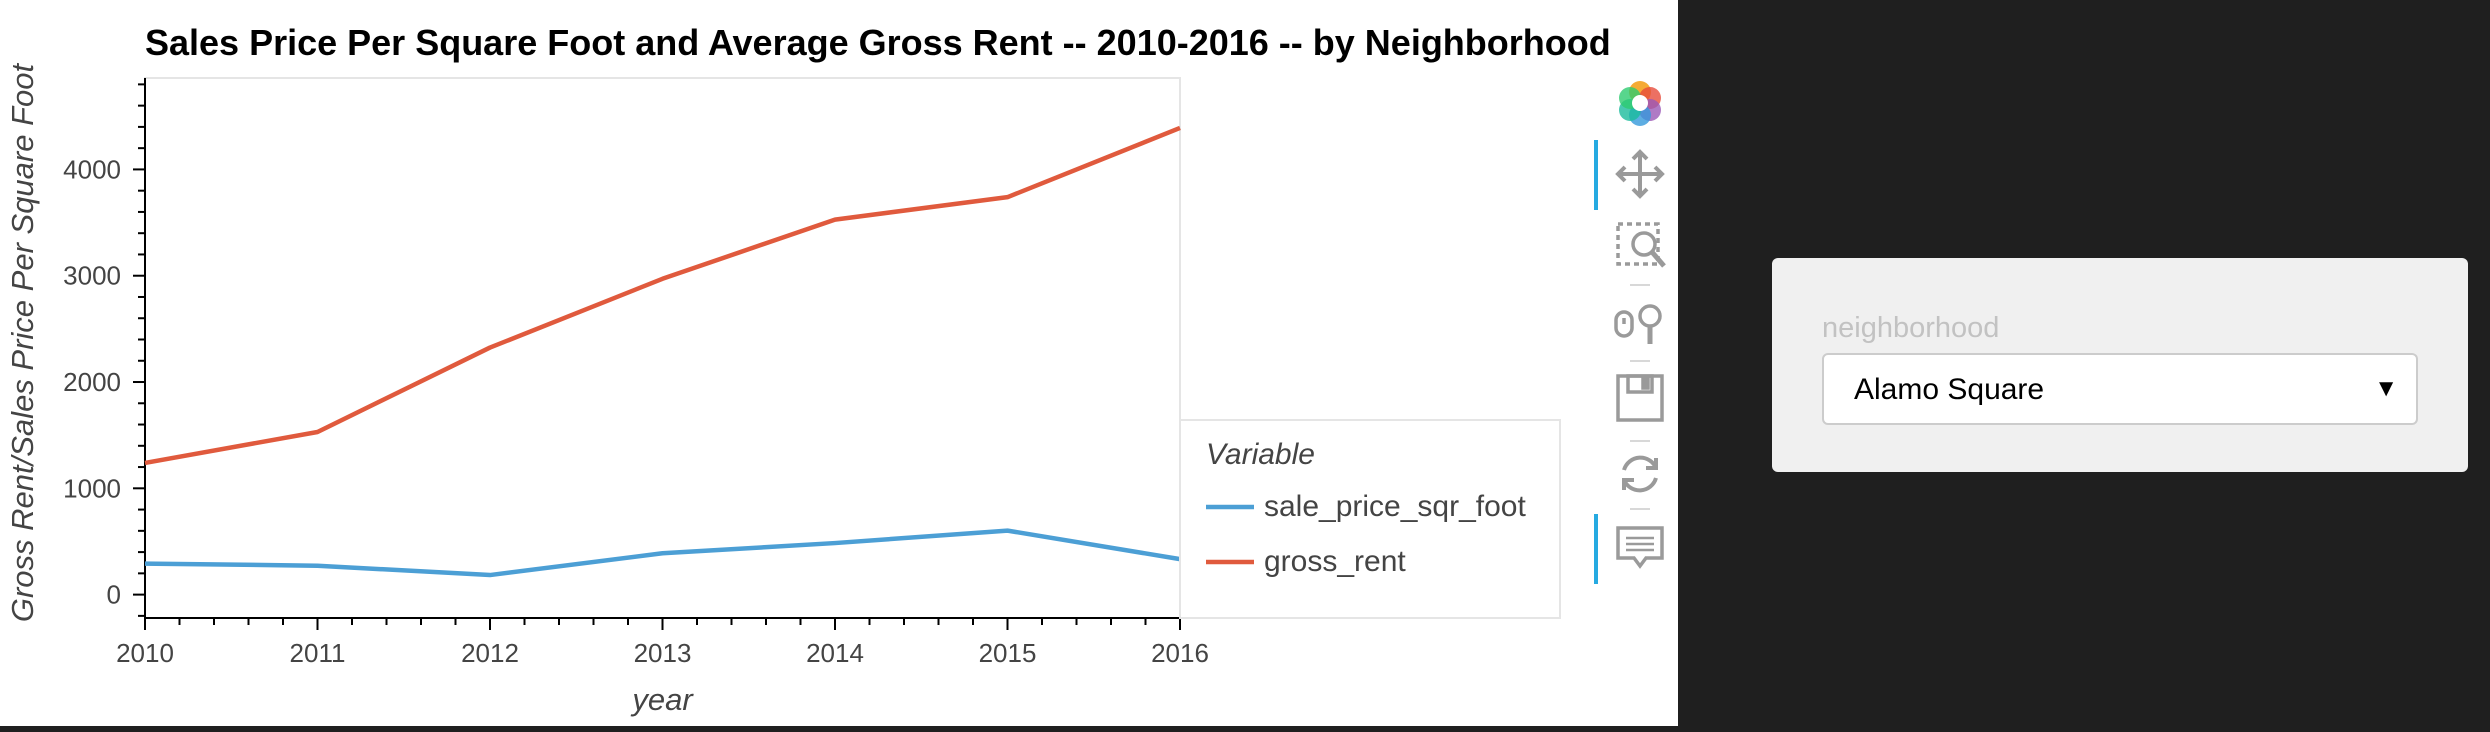 The height and width of the screenshot is (732, 2490). What do you see at coordinates (1260, 454) in the screenshot?
I see `legend-title: Variable` at bounding box center [1260, 454].